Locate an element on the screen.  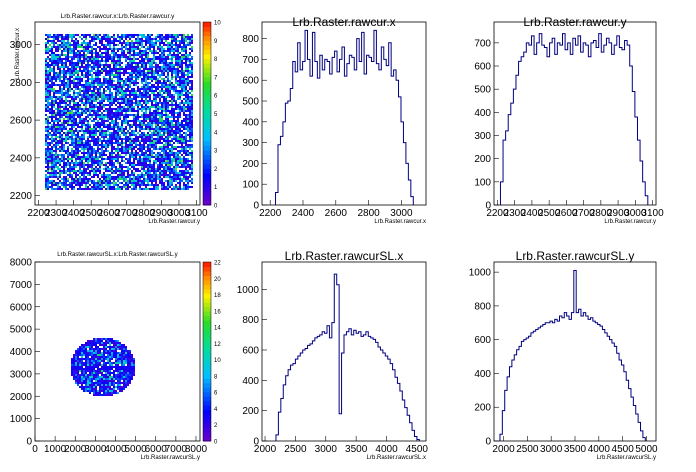
x-tick-label: 4000 is located at coordinates (115, 449).